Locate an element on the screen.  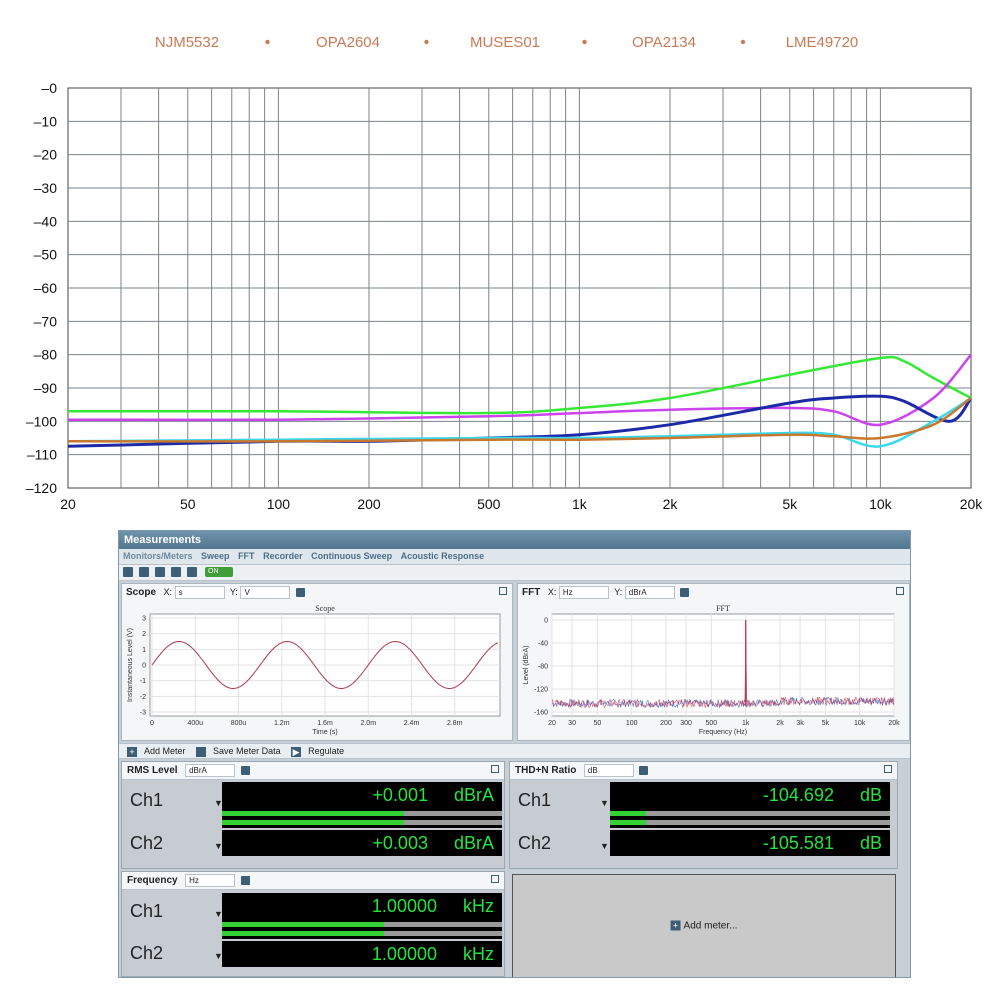
fft-x-tick: 20 is located at coordinates (552, 723).